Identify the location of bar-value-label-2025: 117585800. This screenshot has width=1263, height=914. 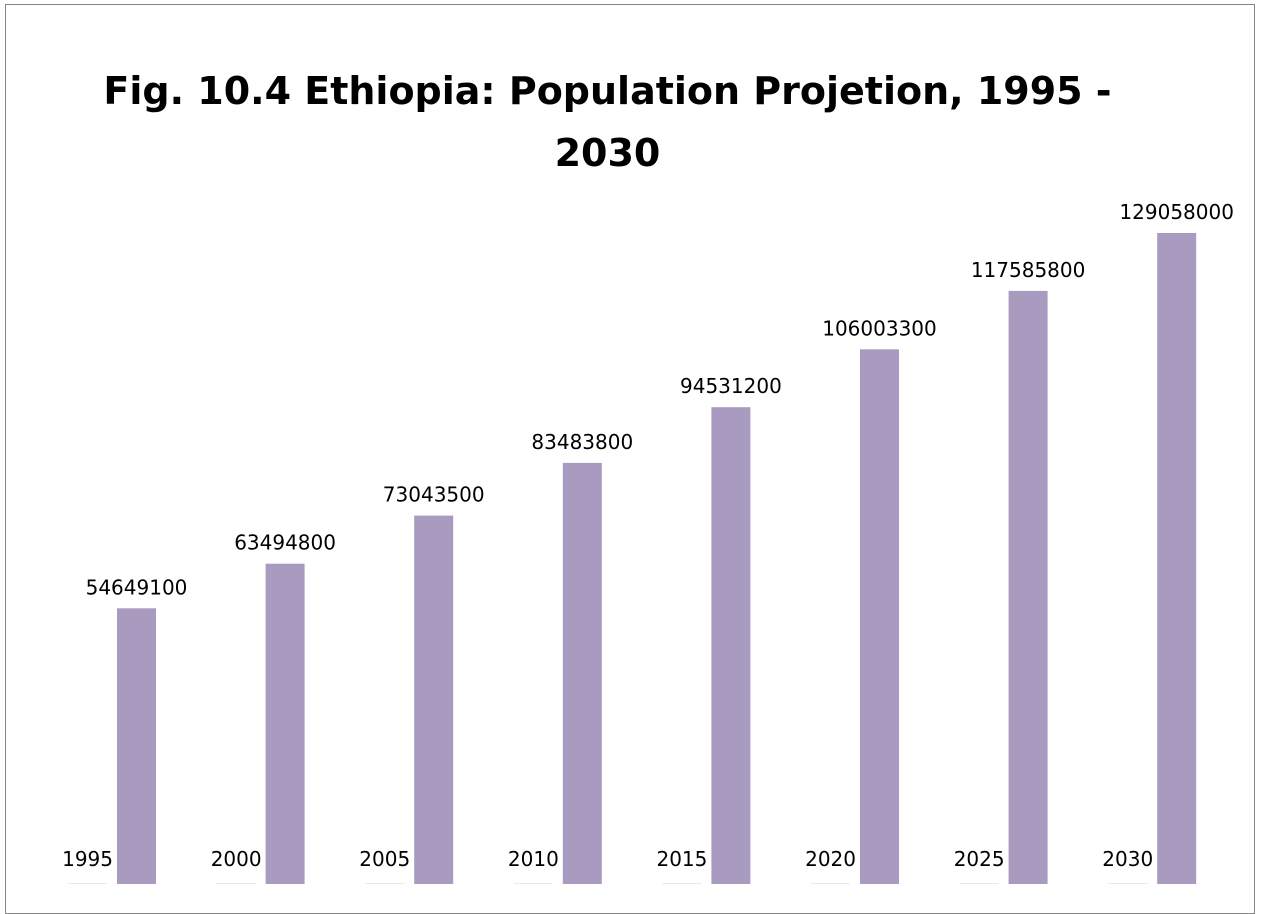
(1028, 270).